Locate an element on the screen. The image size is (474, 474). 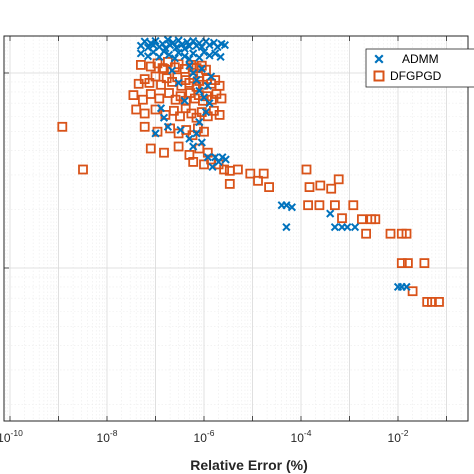
x-tick-labels: 10⁻¹⁰ 10⁻⁸ 10⁻⁶ 10⁻⁴ 10⁻² is located at coordinates (204, 436).